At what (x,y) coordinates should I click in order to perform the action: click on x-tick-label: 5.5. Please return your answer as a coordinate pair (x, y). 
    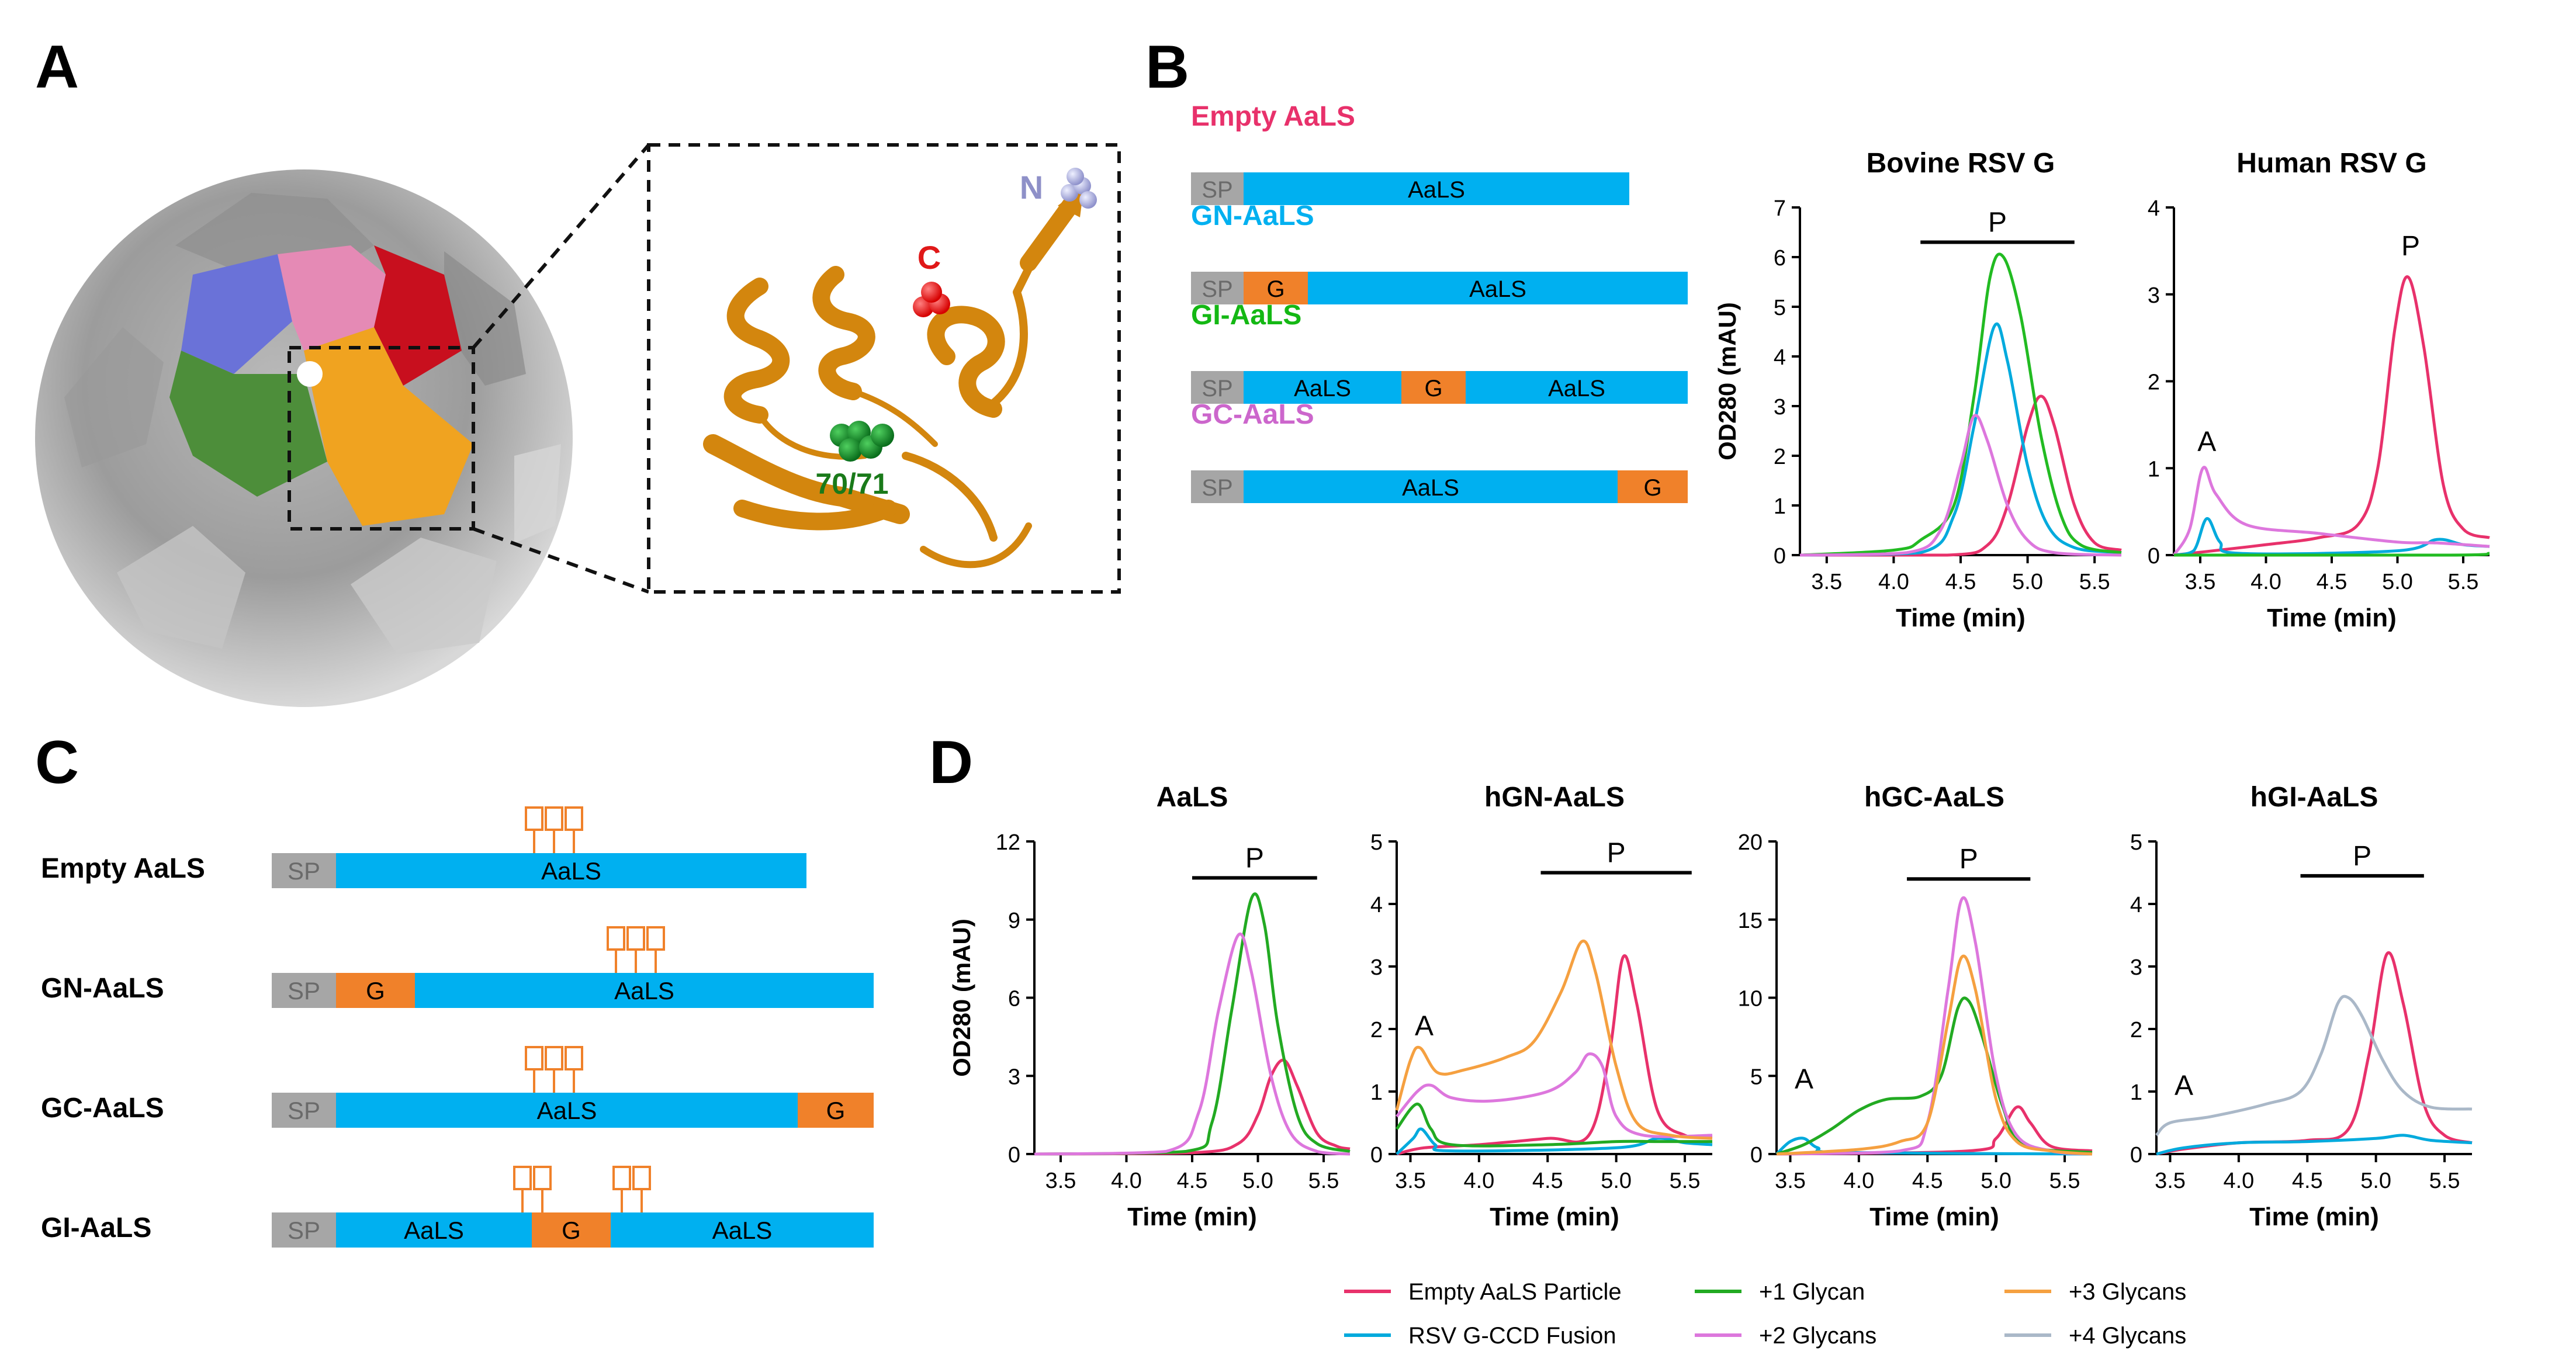
    Looking at the image, I should click on (2444, 1181).